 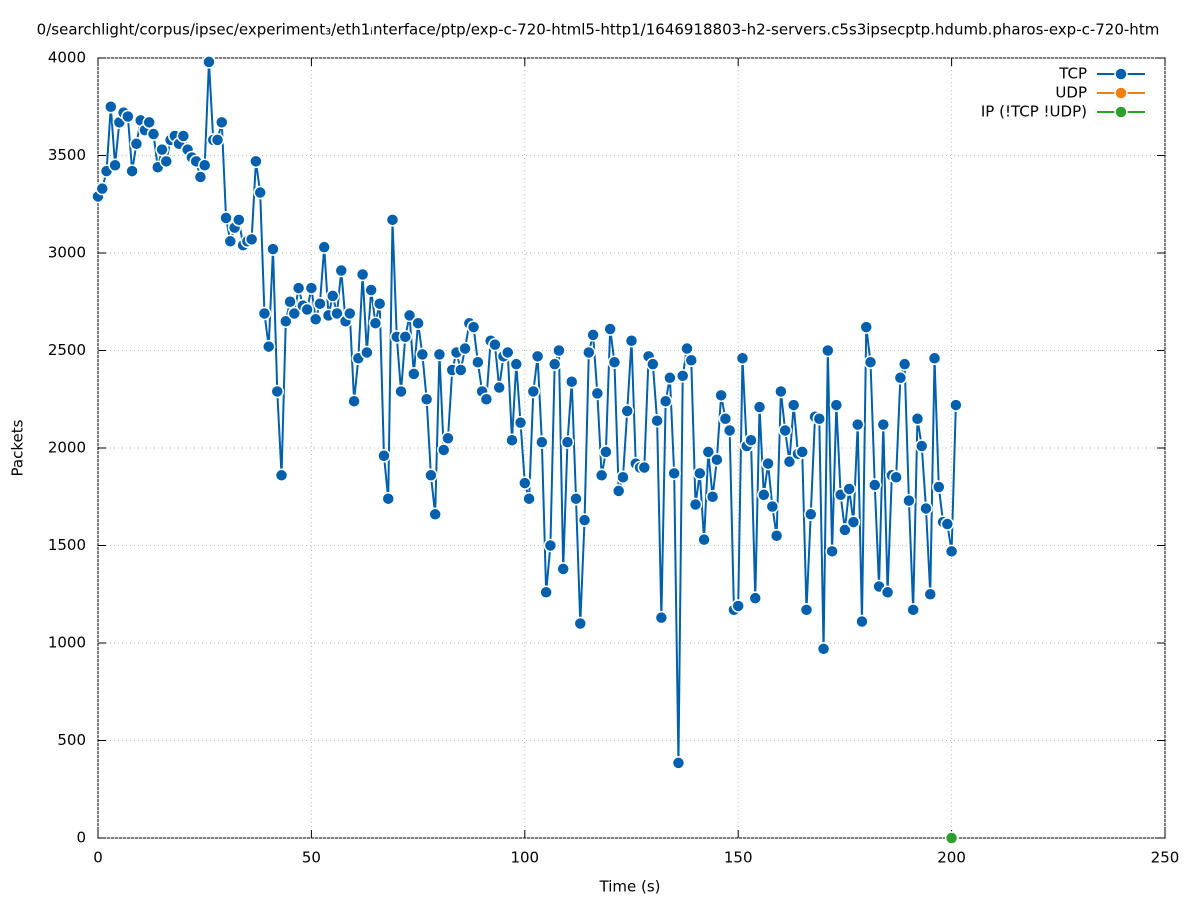 I want to click on legend-label: TCP, so click(x=1072, y=74).